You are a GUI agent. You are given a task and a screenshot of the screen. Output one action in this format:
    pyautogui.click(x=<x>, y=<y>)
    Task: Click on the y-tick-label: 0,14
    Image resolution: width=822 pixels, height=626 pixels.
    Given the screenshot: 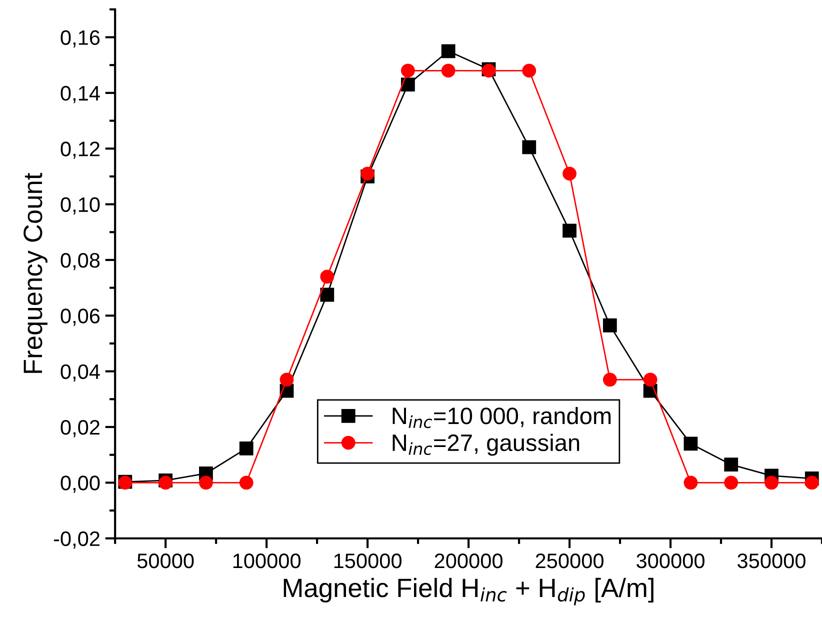 What is the action you would take?
    pyautogui.click(x=80, y=95)
    